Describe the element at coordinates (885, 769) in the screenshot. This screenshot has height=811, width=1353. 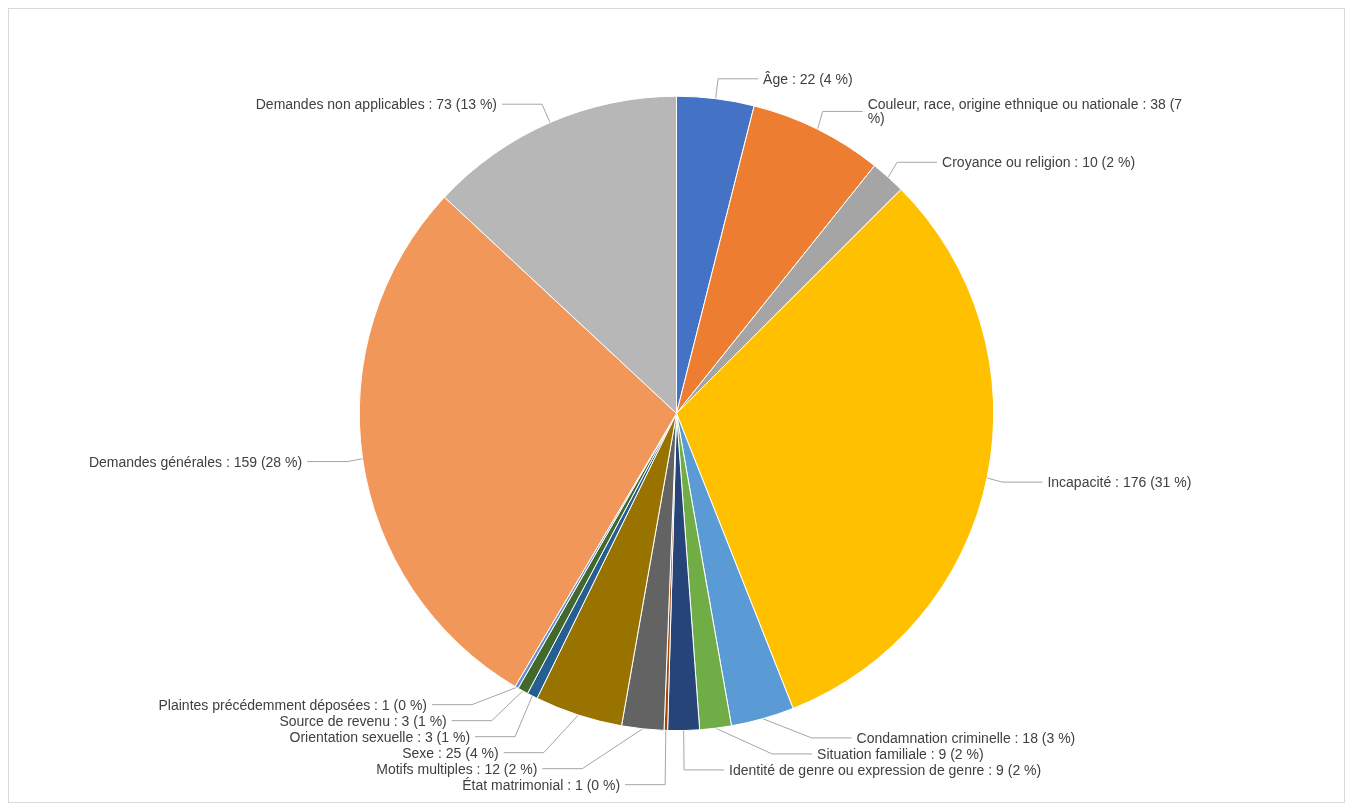
I see `slice-label: Identité de genre ou expression de genre : 9 (2 %)` at that location.